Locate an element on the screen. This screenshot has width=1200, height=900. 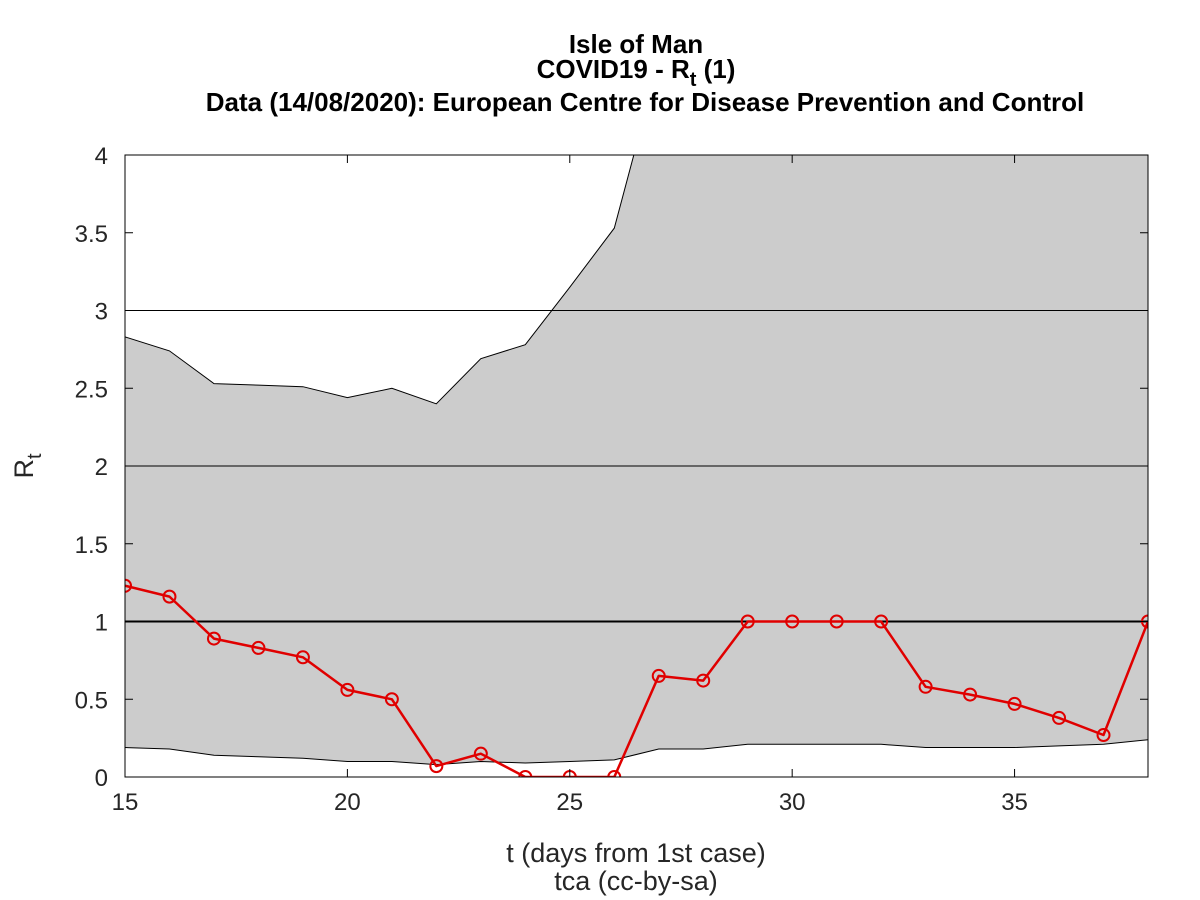
x-tick-label-15: 15 is located at coordinates (125, 802).